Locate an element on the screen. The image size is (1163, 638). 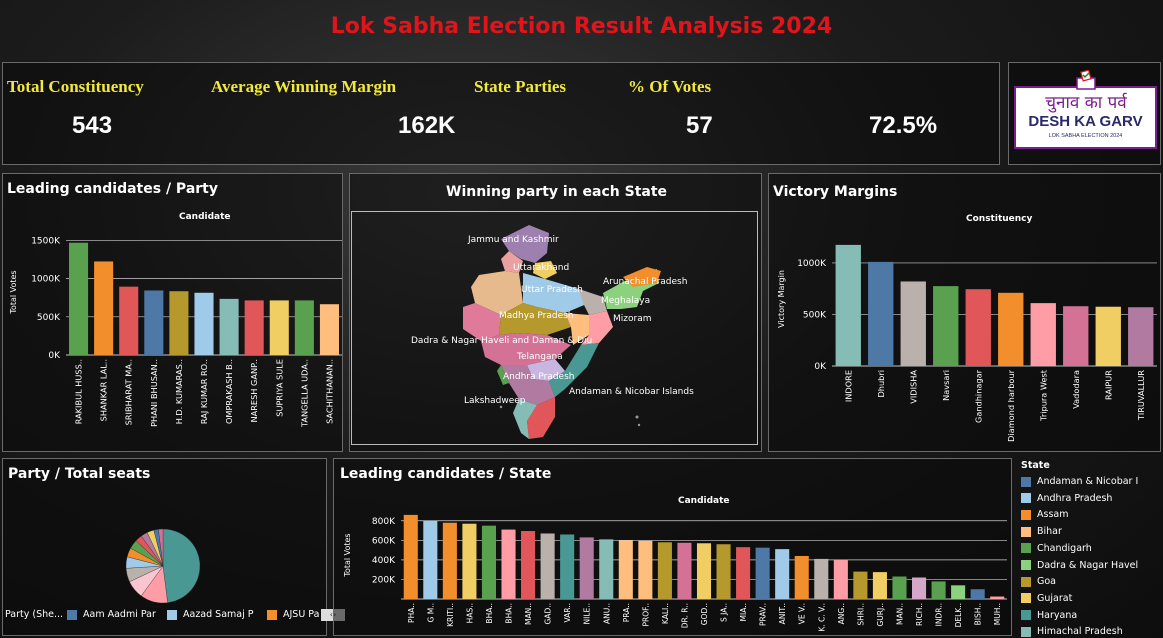
map-label-jammu-kashmir: Jammu and Kashmir is located at coordinates (513, 240).